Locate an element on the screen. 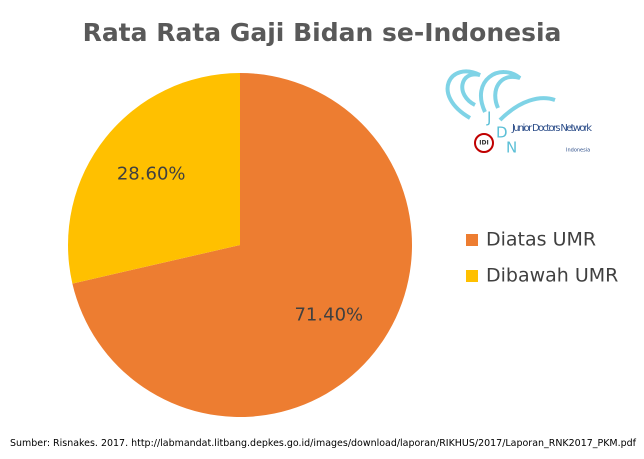 This screenshot has height=459, width=644. pie-slice is located at coordinates (153, 178).